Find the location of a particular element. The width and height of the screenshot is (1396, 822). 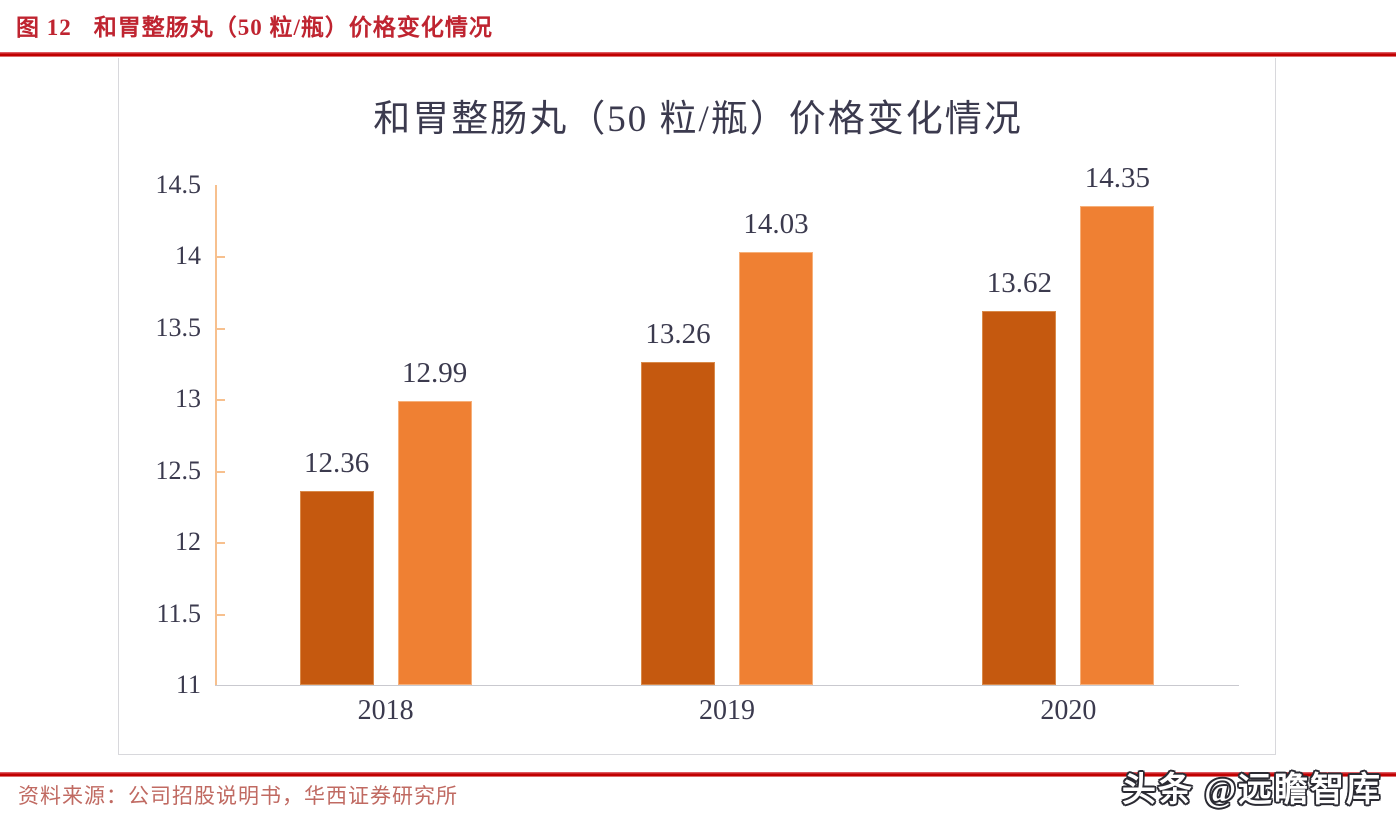

bar-value-label: 13.62 is located at coordinates (1019, 282).